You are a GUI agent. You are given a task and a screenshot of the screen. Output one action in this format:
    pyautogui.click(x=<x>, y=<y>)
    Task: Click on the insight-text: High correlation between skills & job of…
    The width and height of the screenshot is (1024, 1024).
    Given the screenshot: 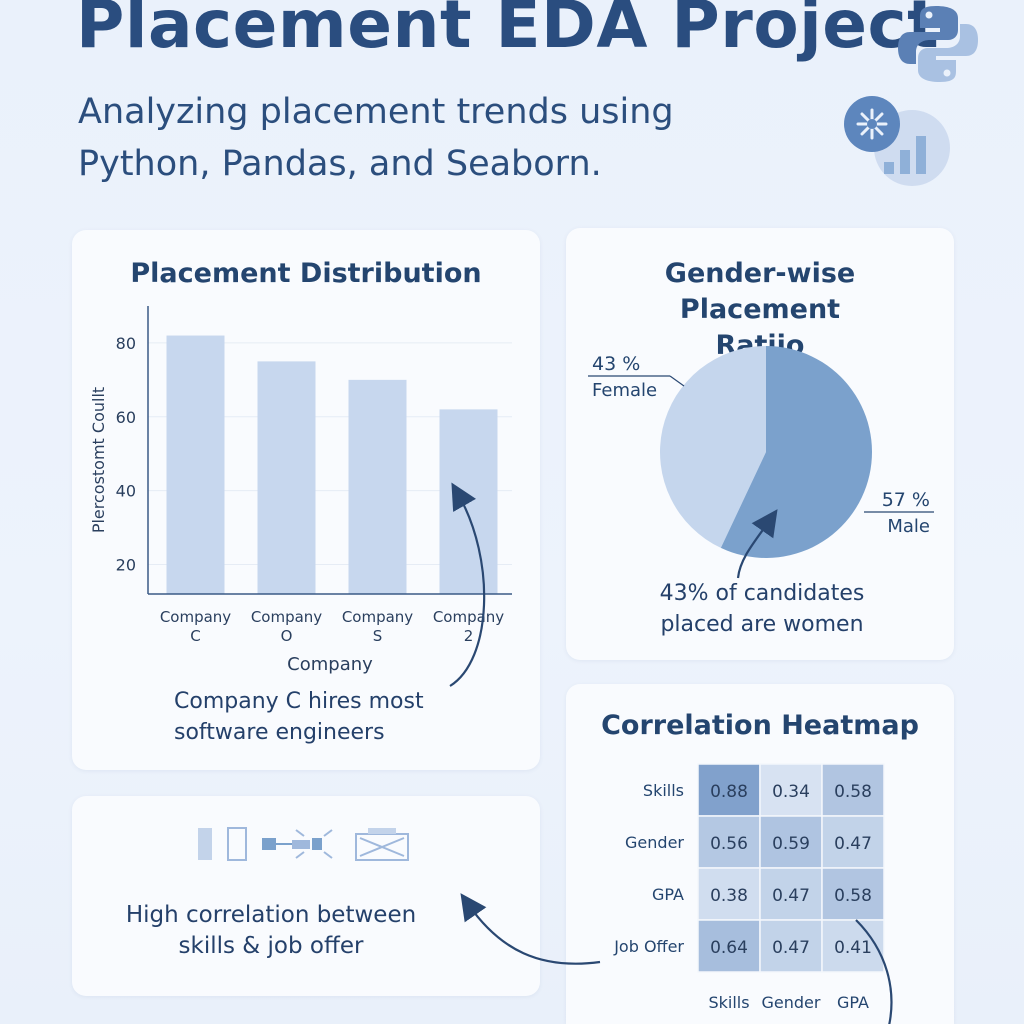 What is the action you would take?
    pyautogui.click(x=271, y=930)
    